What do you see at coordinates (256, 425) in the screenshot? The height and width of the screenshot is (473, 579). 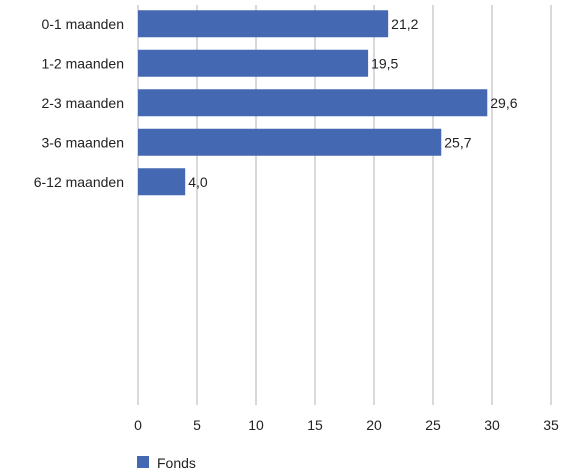 I see `x-tick-label: 10` at bounding box center [256, 425].